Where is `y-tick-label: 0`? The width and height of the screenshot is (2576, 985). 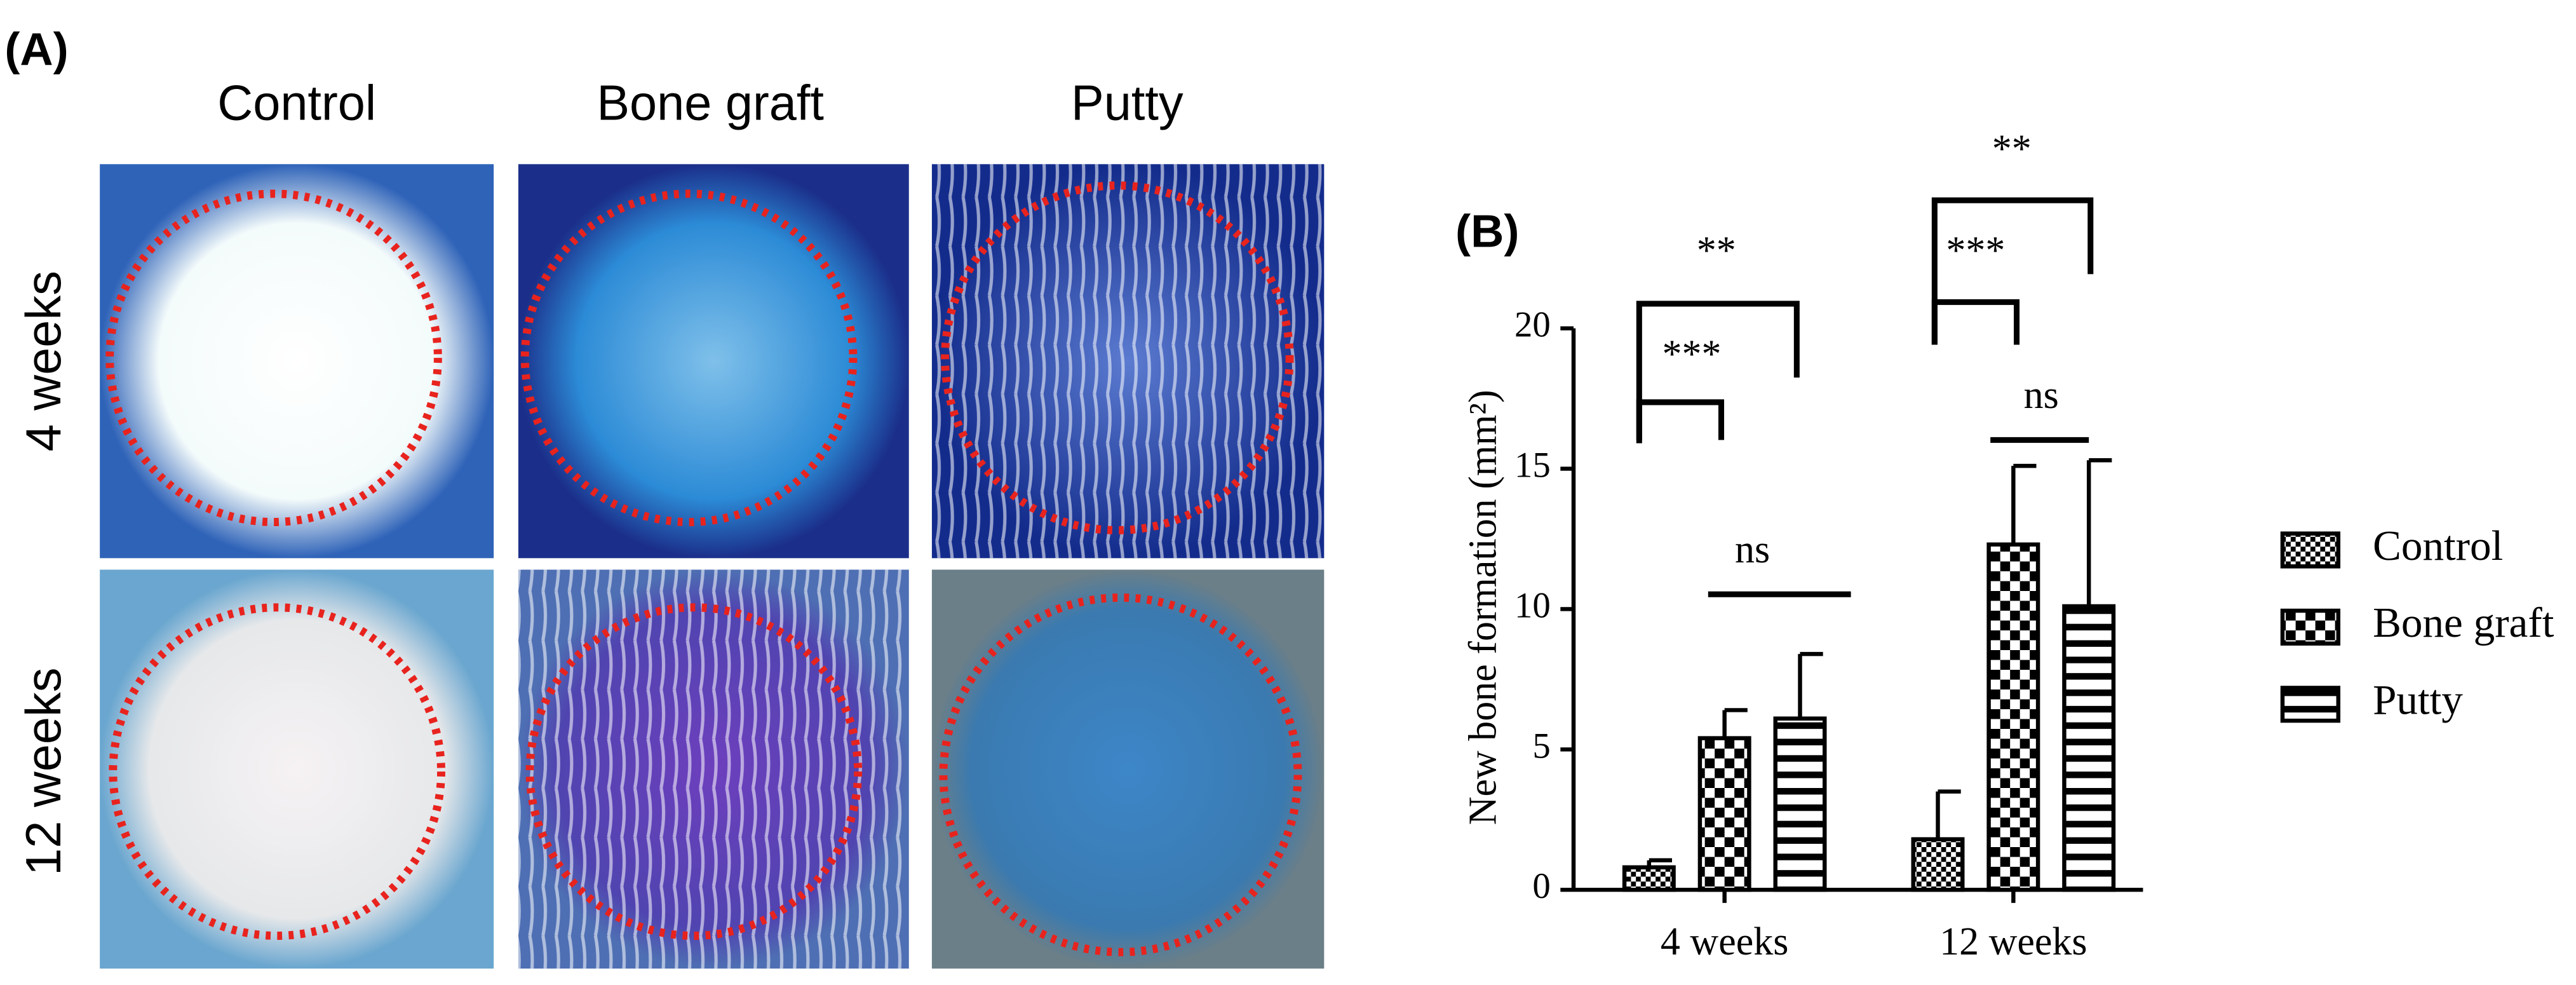
y-tick-label: 0 is located at coordinates (1541, 886).